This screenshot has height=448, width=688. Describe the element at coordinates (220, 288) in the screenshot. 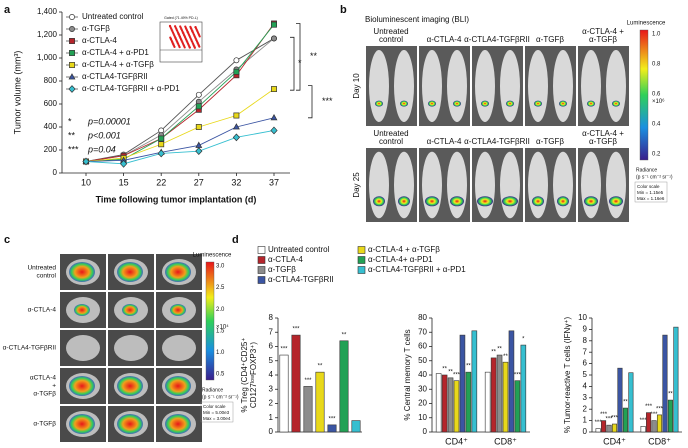

I see `colorbar-tick: 2.5` at that location.